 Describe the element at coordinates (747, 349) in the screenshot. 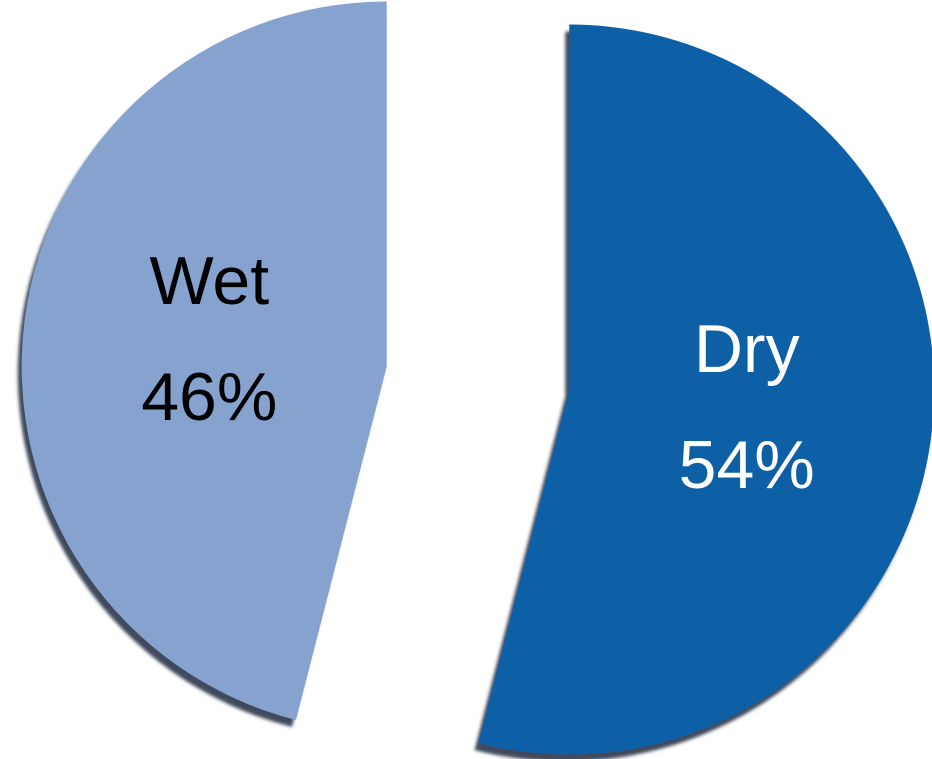

I see `category-label: Dry` at that location.